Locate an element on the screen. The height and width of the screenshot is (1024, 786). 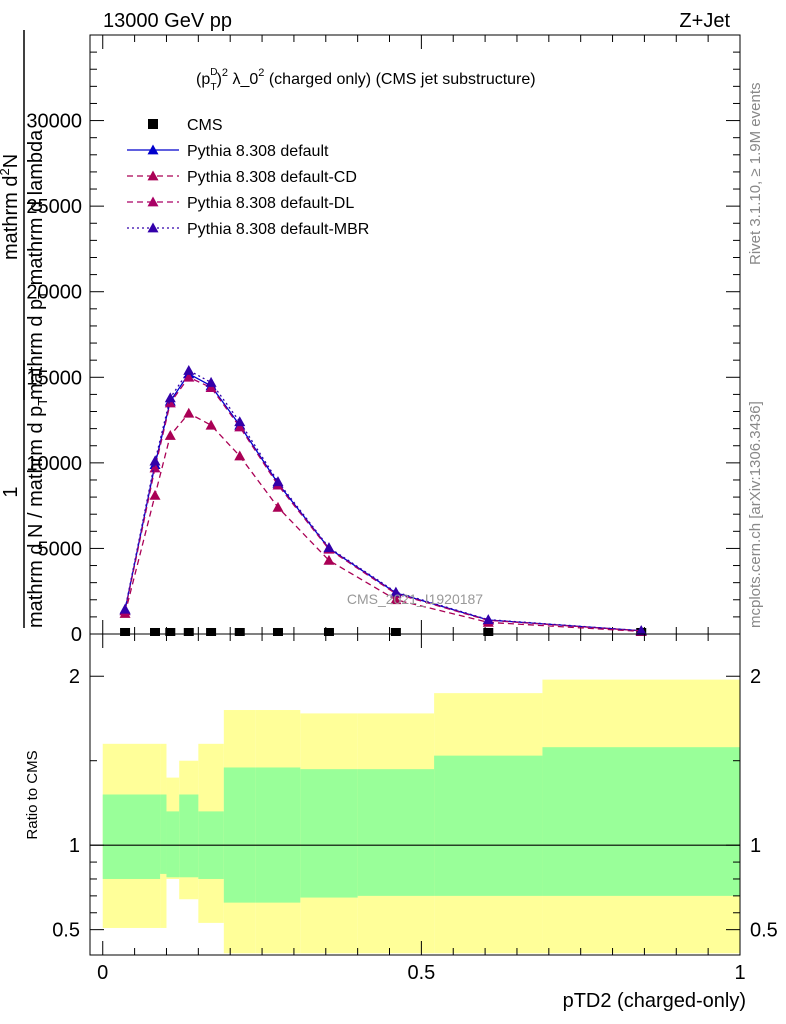
x-tick-label: 0 is located at coordinates (102, 973).